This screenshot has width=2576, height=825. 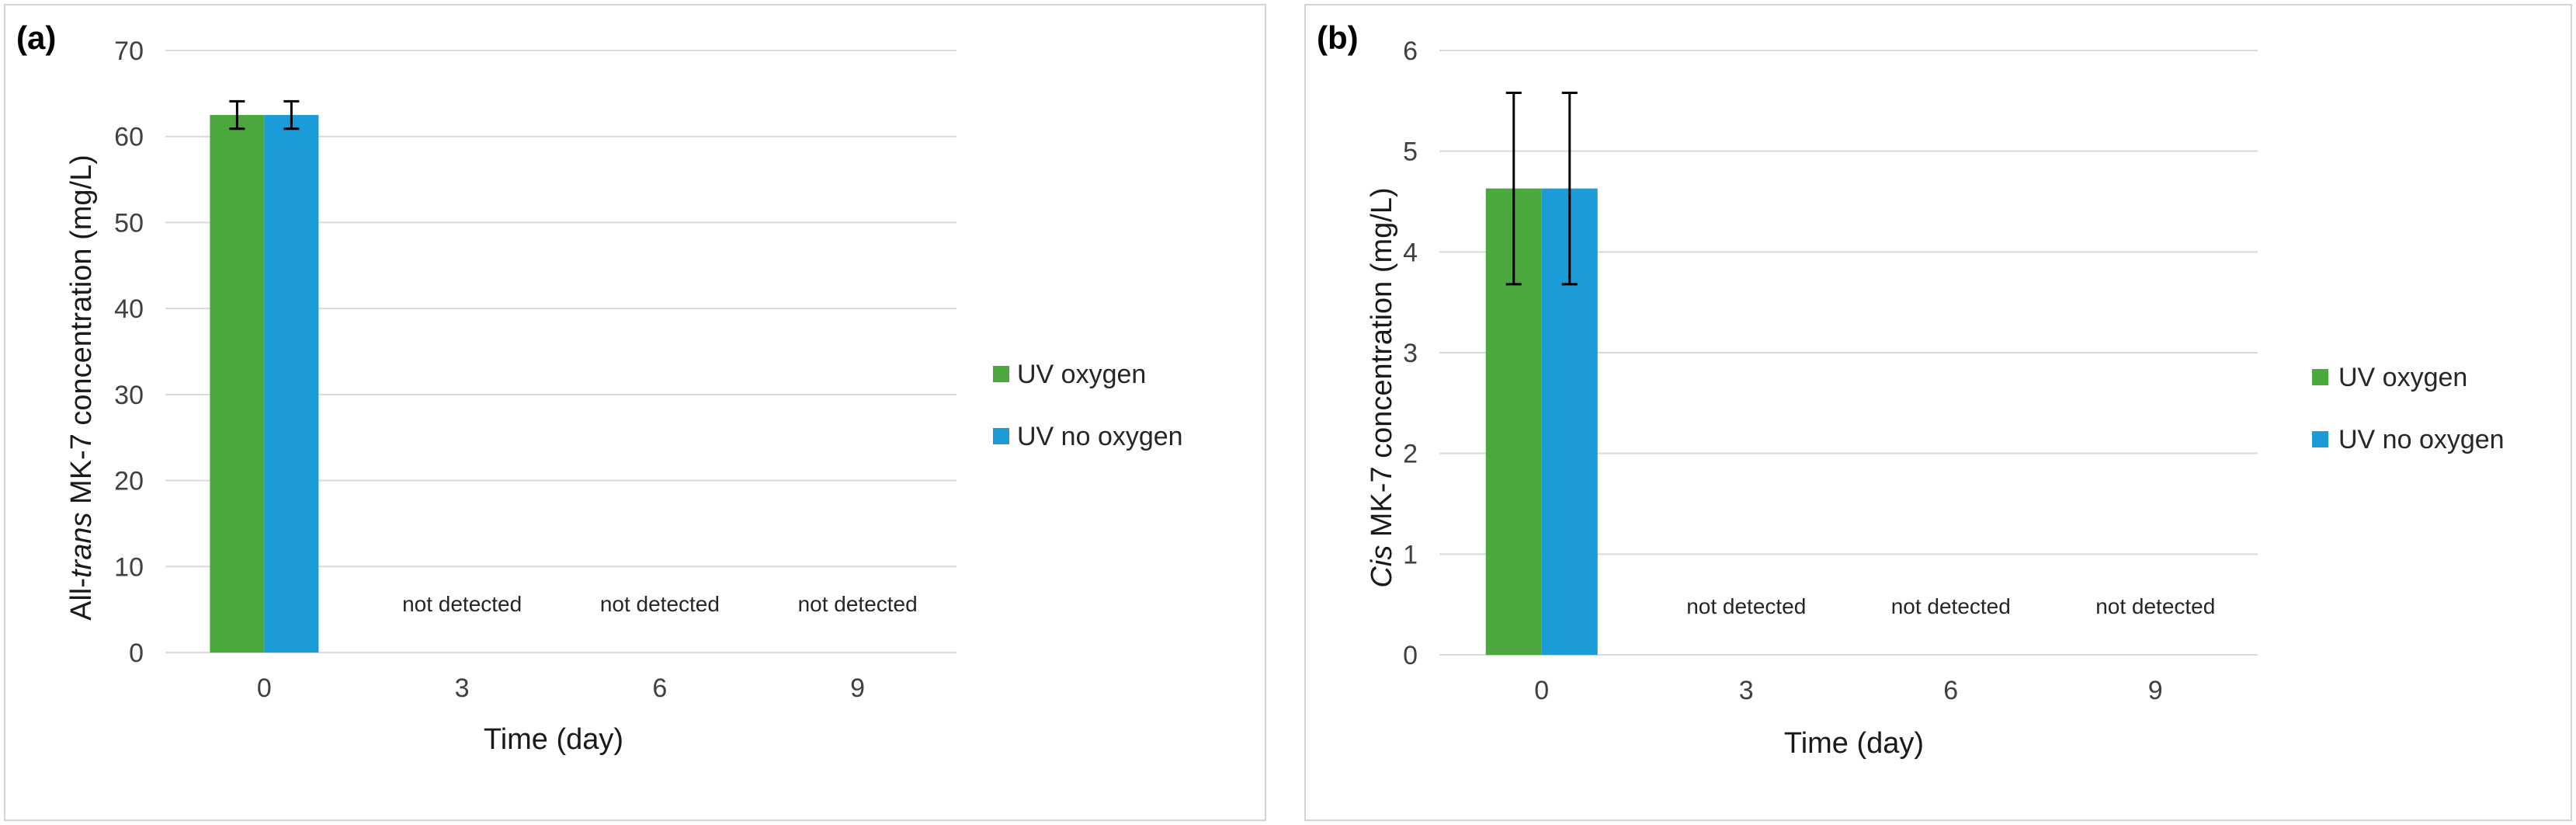 I want to click on y-tick-label: 1, so click(x=1410, y=555).